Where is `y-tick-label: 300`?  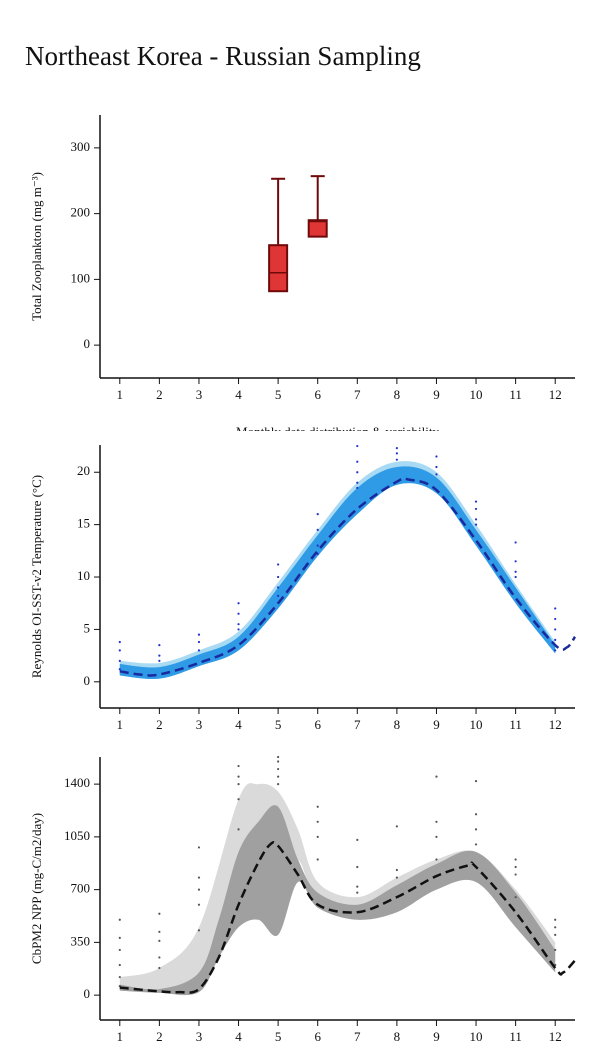
y-tick-label: 300 is located at coordinates (81, 146).